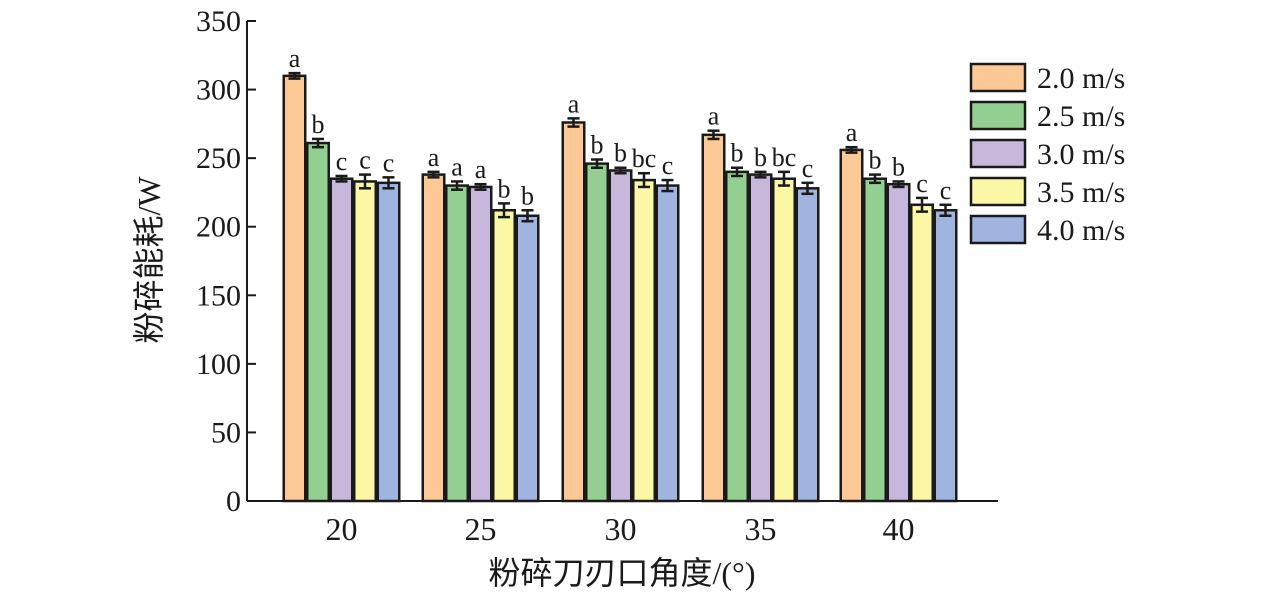 The image size is (1276, 598). What do you see at coordinates (1081, 192) in the screenshot?
I see `legend-label: 3.5 m/s` at bounding box center [1081, 192].